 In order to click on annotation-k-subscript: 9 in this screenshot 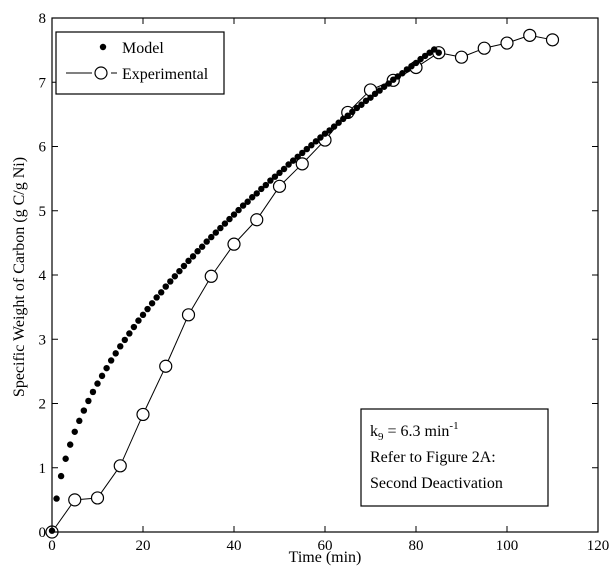, I will do `click(381, 437)`.